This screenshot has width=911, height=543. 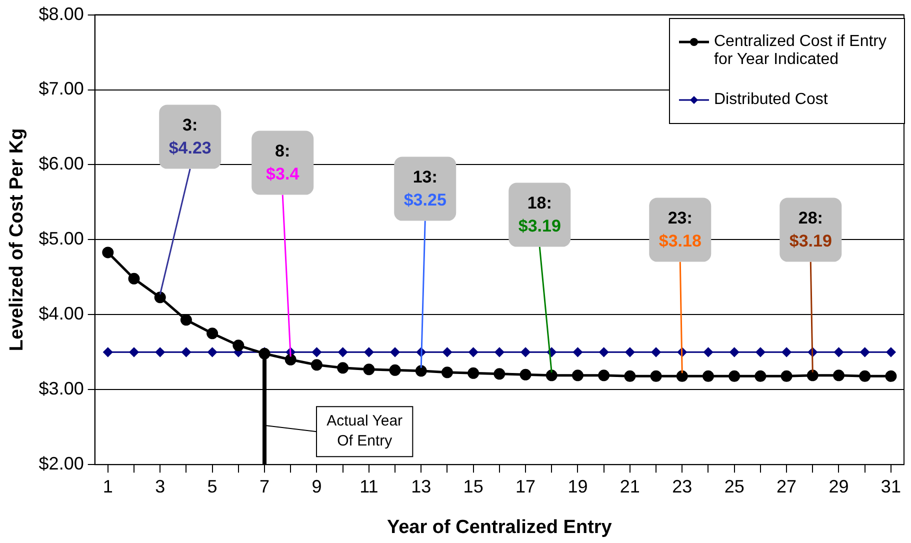 What do you see at coordinates (190, 136) in the screenshot?
I see `annotation: 3: $4.23` at bounding box center [190, 136].